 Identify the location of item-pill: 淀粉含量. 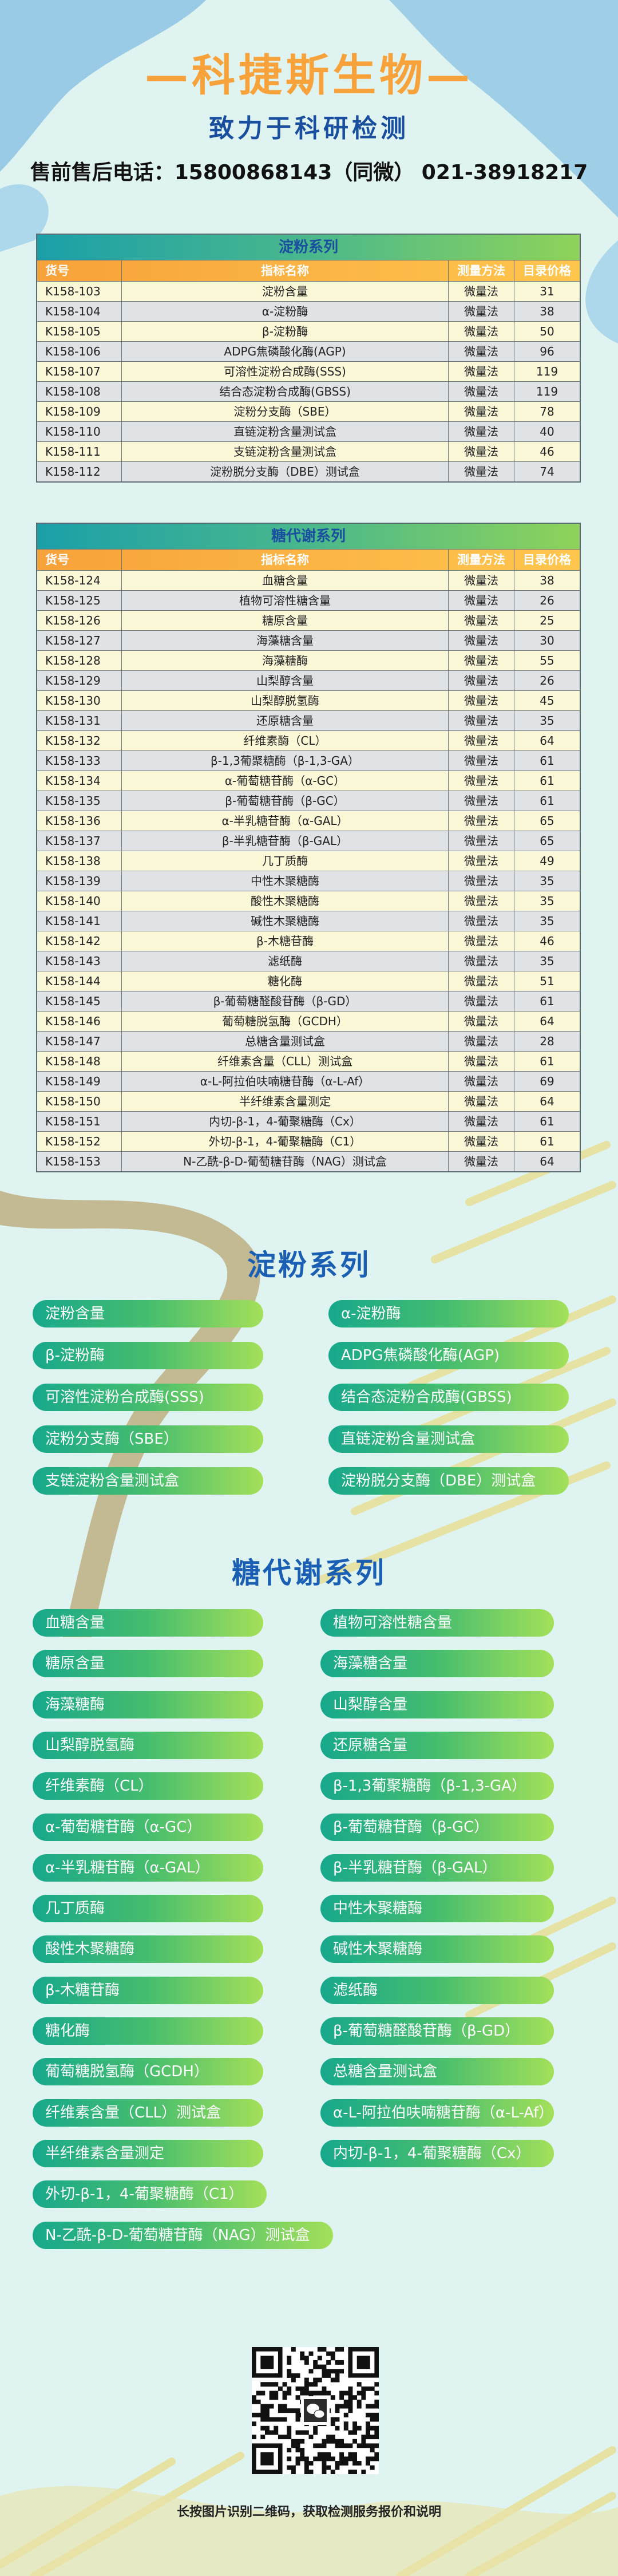
(148, 1313).